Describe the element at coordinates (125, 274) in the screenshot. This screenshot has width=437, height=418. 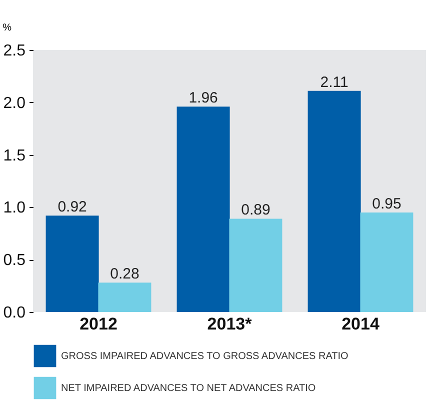
I see `data-label: 0.28` at that location.